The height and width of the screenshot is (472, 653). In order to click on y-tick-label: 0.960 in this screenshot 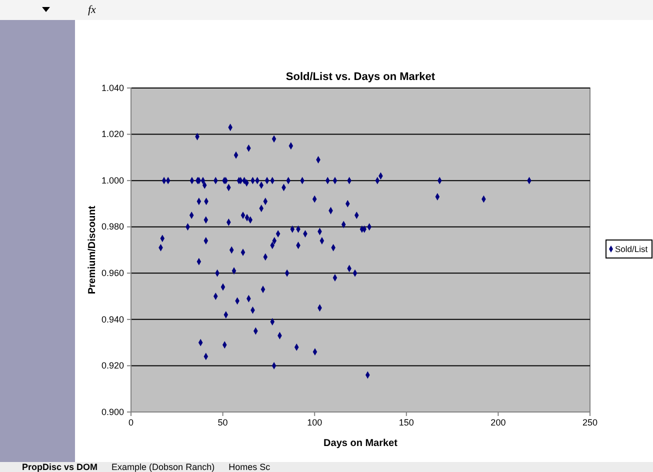, I will do `click(112, 273)`.